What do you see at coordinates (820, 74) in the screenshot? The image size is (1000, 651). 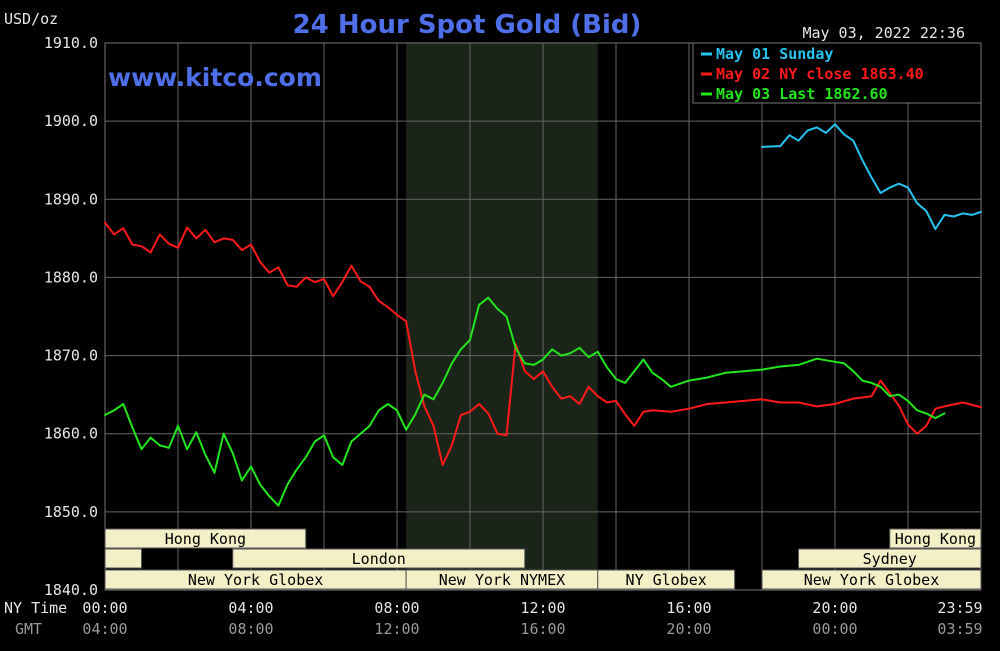 I see `legend-label: May 02 NY close 1863.40` at bounding box center [820, 74].